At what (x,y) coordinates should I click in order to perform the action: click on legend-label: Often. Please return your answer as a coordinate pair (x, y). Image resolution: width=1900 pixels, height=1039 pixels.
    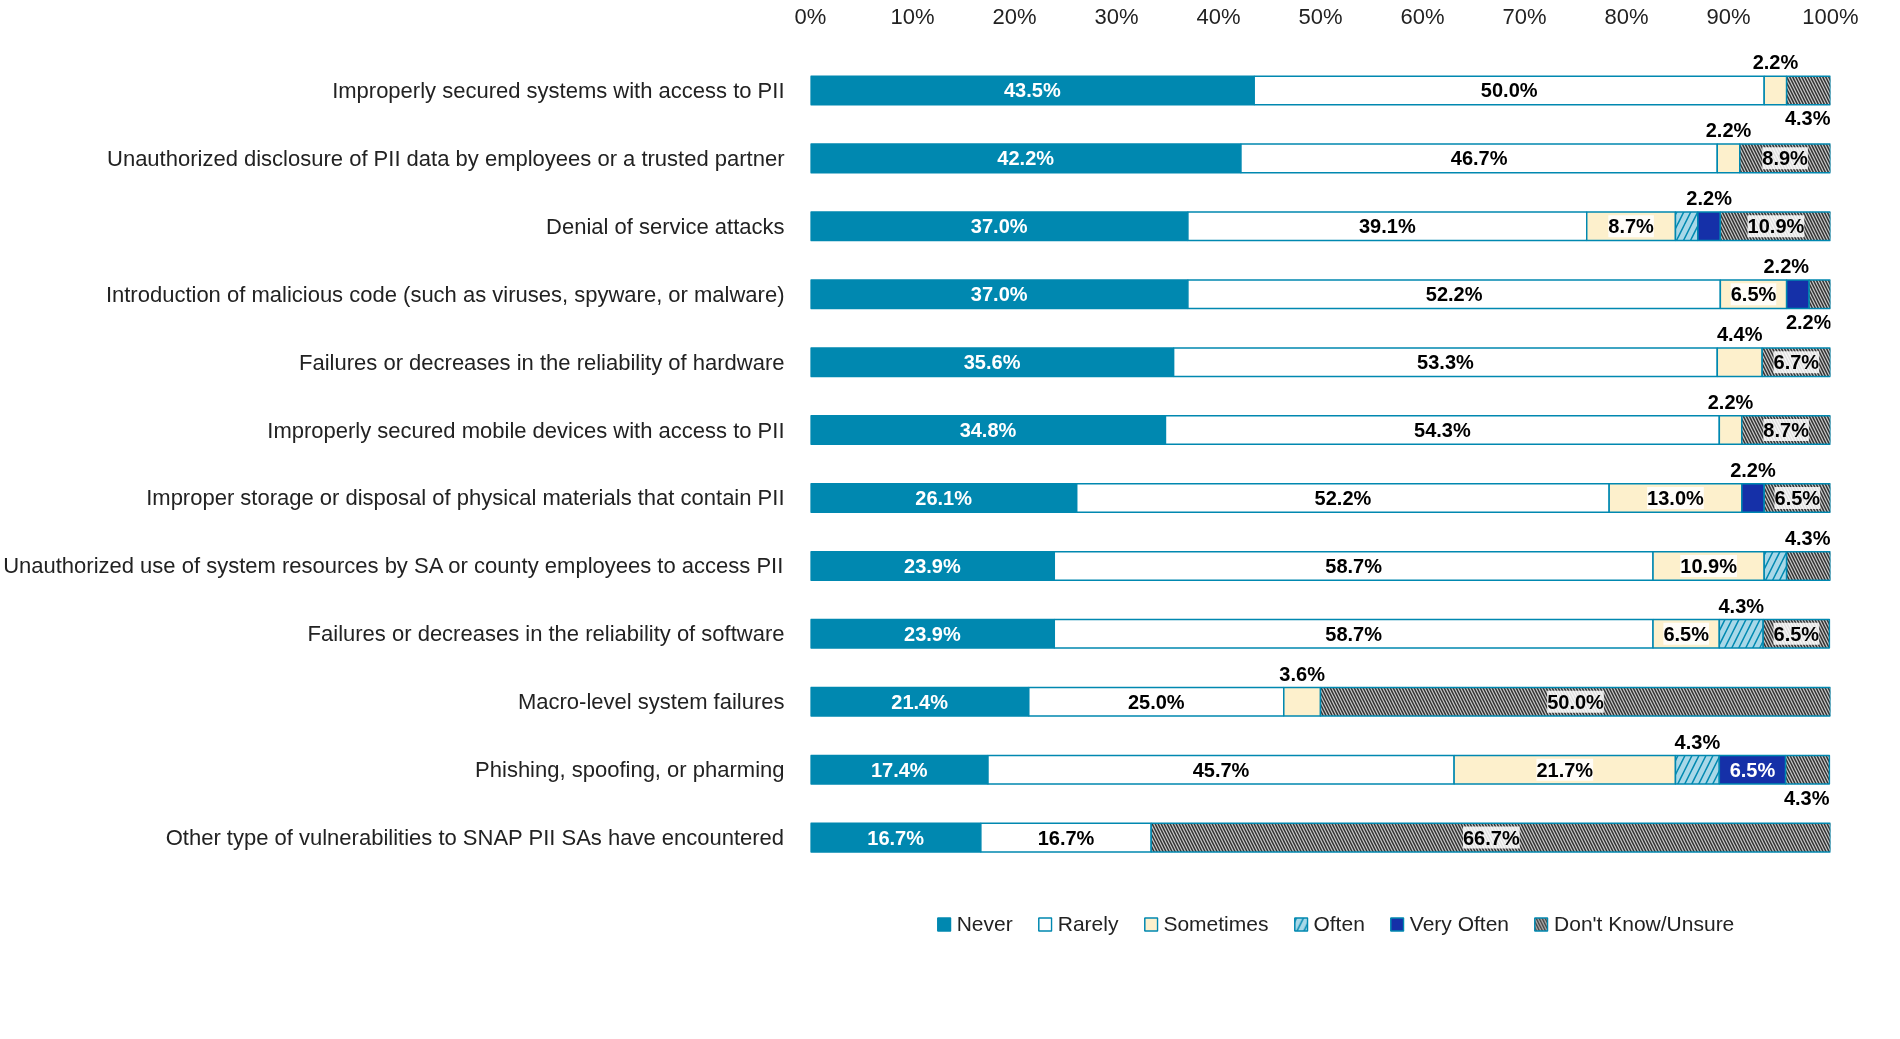
    Looking at the image, I should click on (1339, 923).